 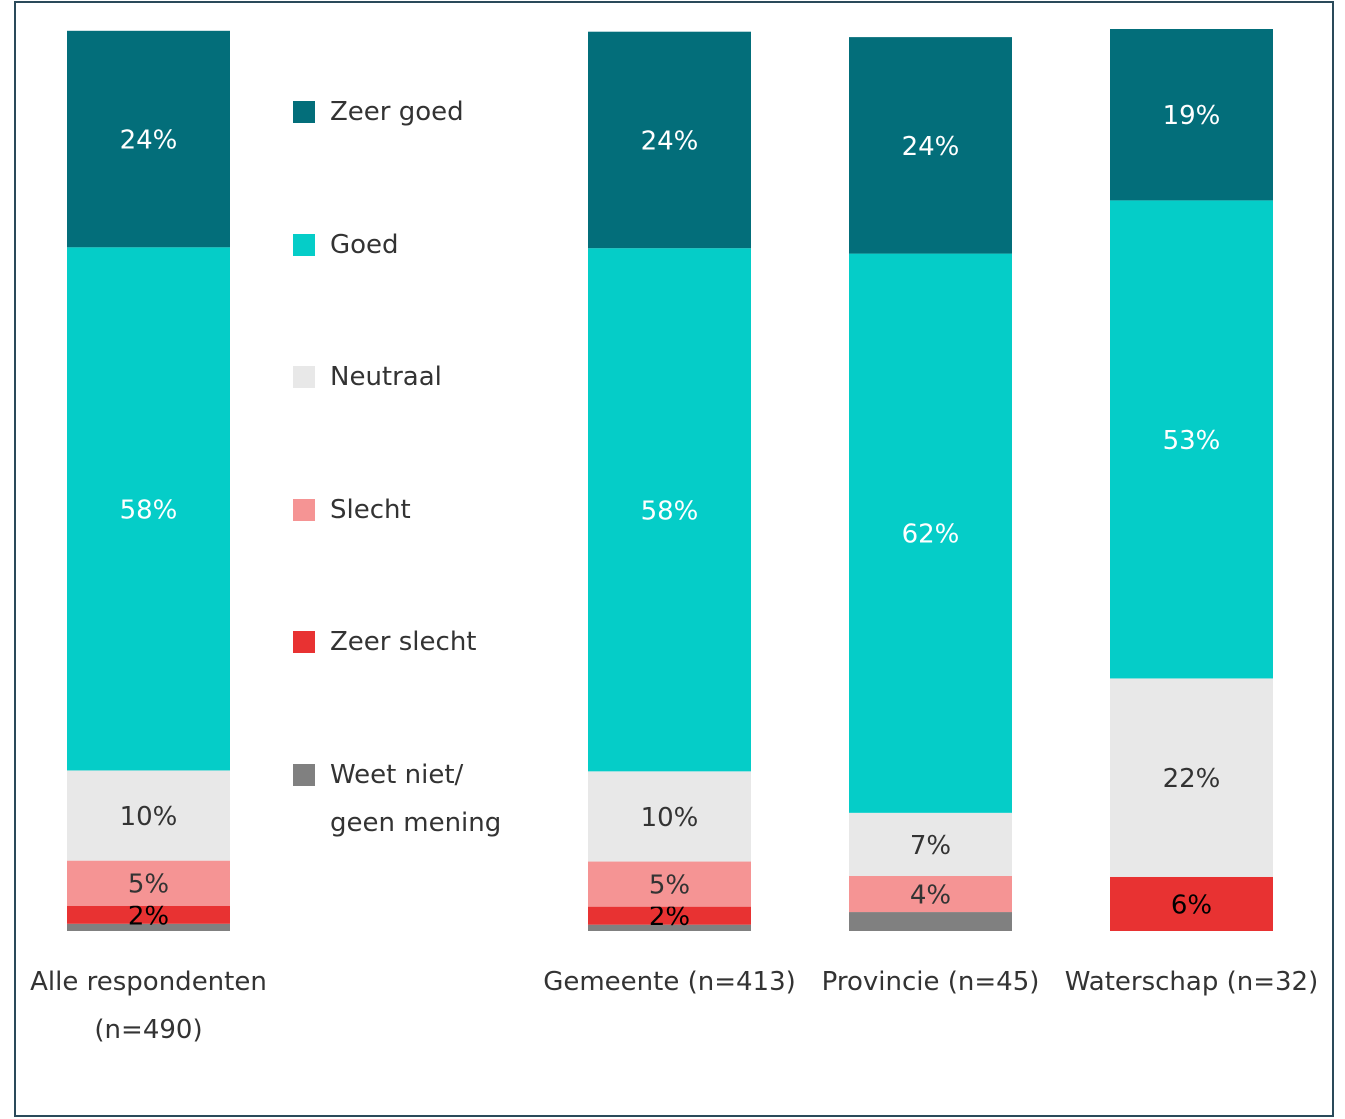 I want to click on value-label: 53%, so click(x=1192, y=441).